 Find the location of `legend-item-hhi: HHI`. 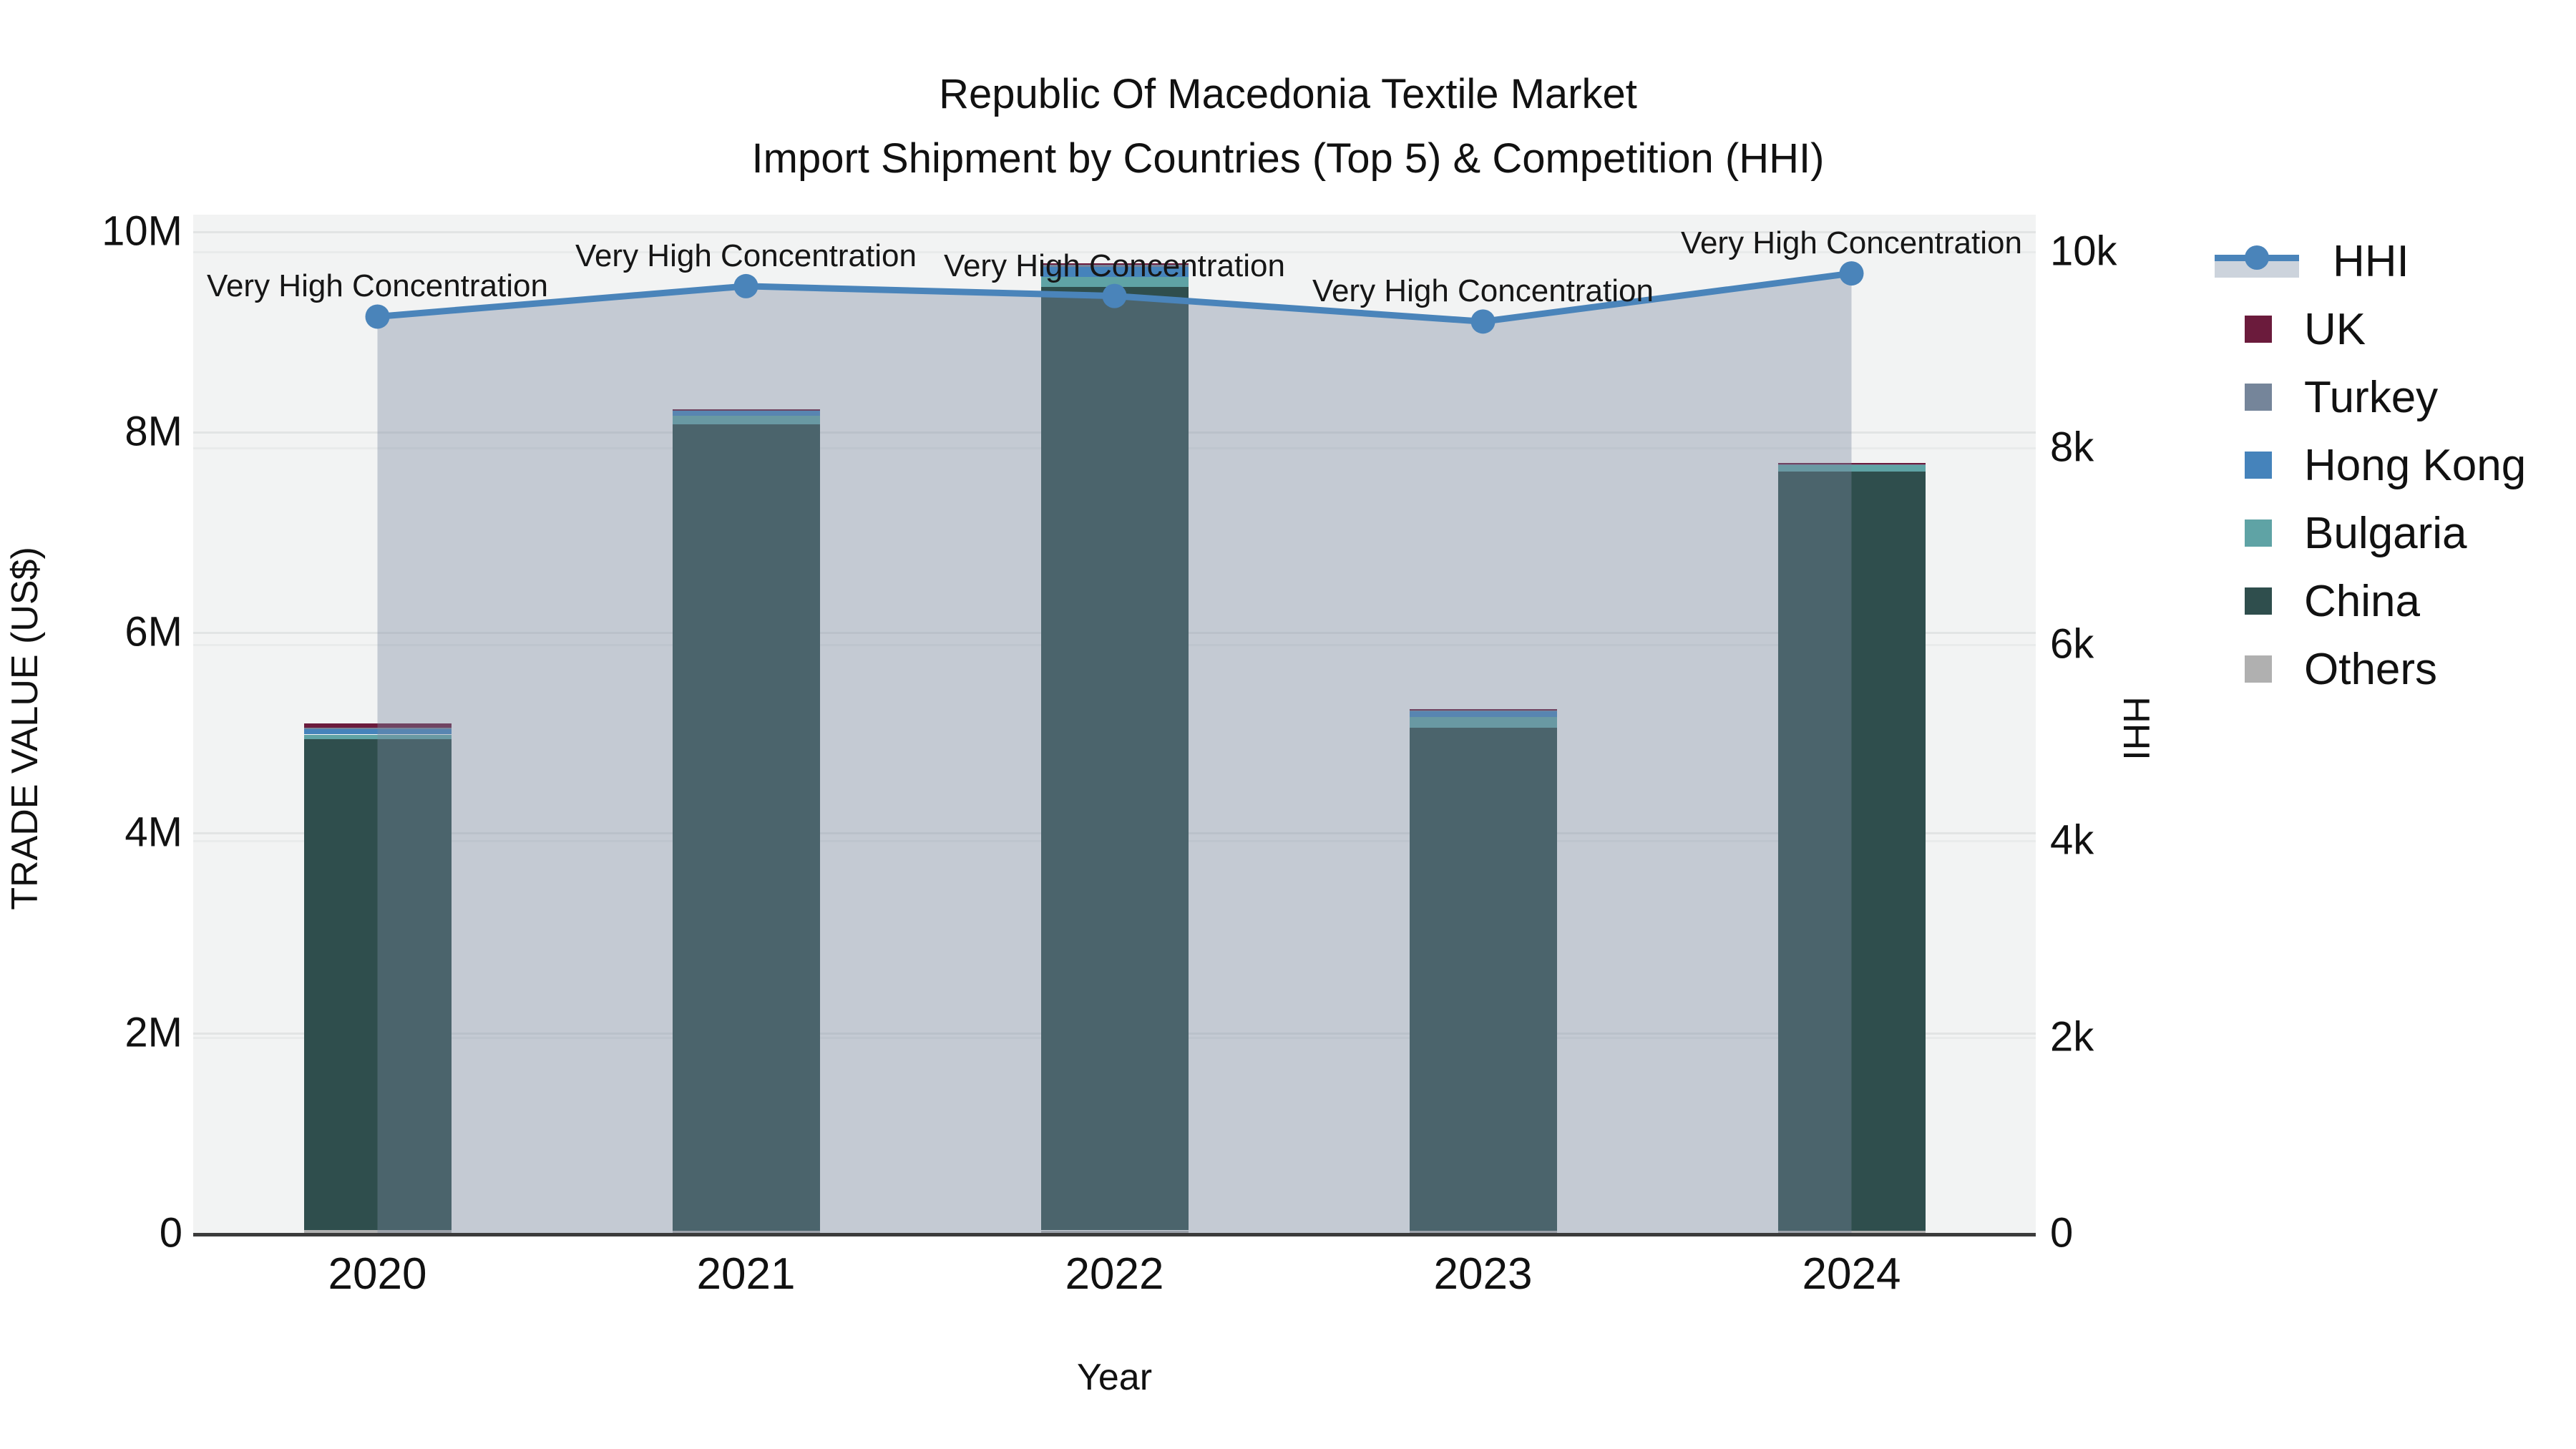

legend-item-hhi: HHI is located at coordinates (2312, 261).